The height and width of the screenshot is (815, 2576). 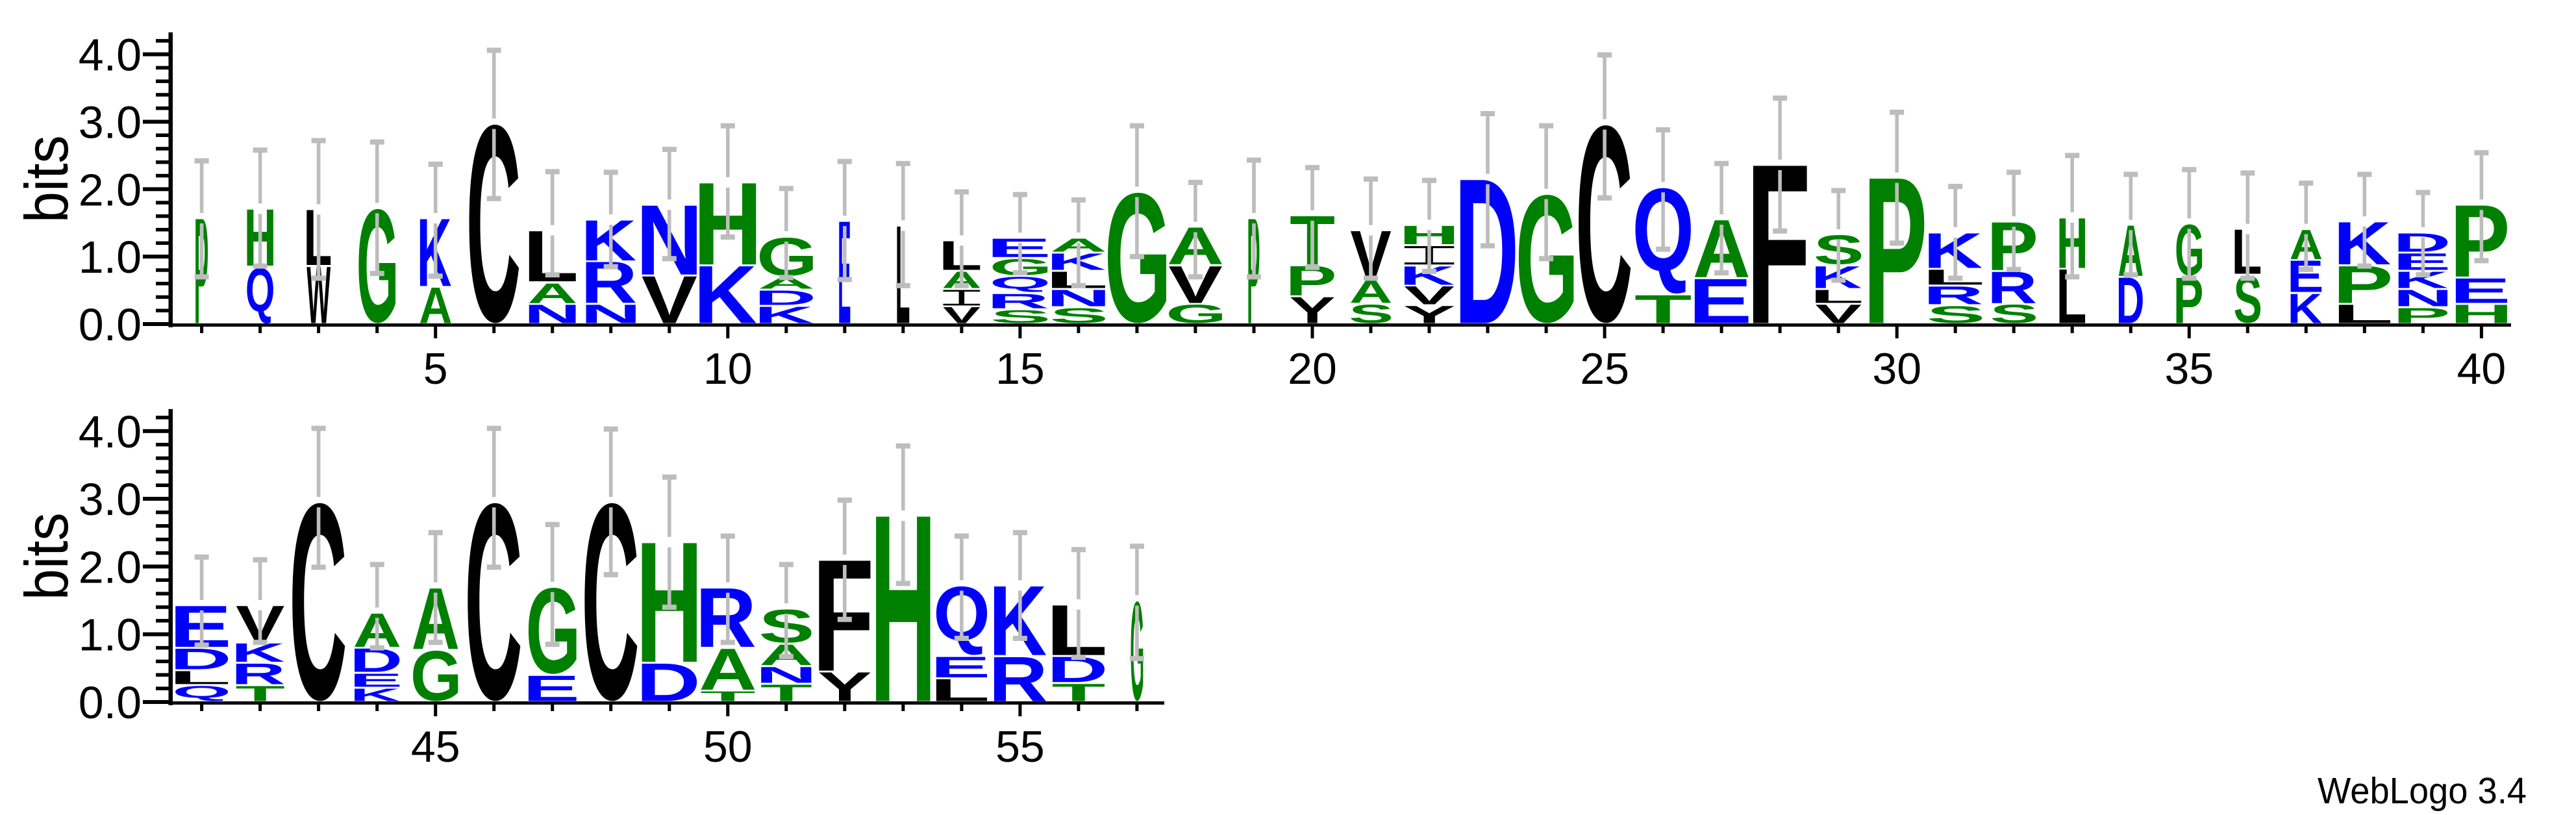 I want to click on svg-text: WebLogo 3.4, so click(x=2422, y=791).